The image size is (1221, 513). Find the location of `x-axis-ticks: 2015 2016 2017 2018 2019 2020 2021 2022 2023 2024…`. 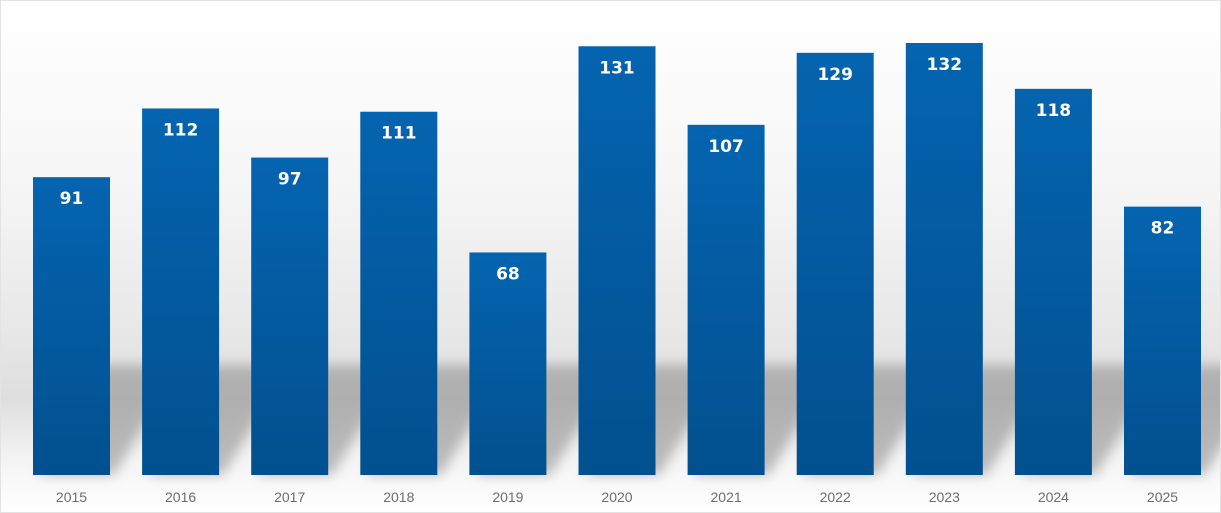

x-axis-ticks: 2015 2016 2017 2018 2019 2020 2021 2022 2023 2024… is located at coordinates (617, 497).